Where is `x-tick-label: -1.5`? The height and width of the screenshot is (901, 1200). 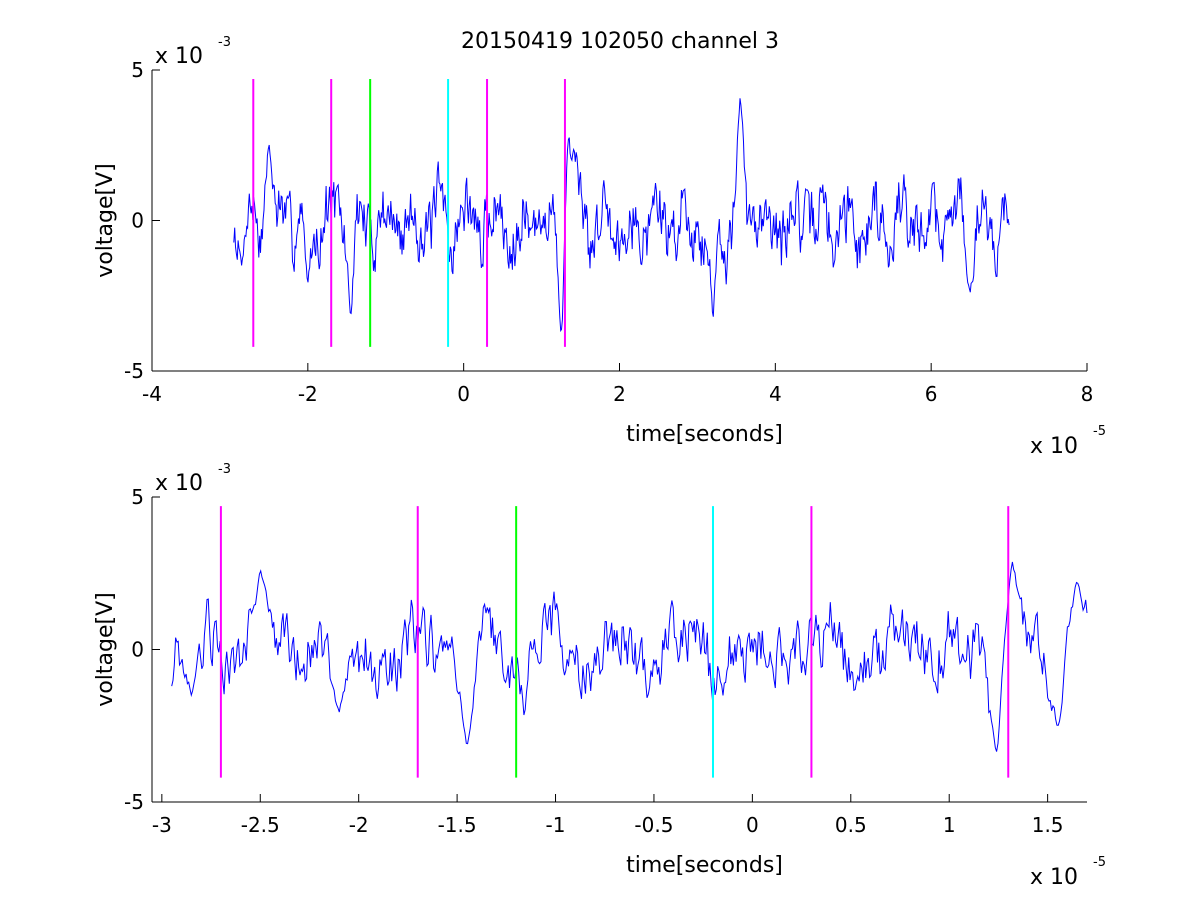 x-tick-label: -1.5 is located at coordinates (457, 825).